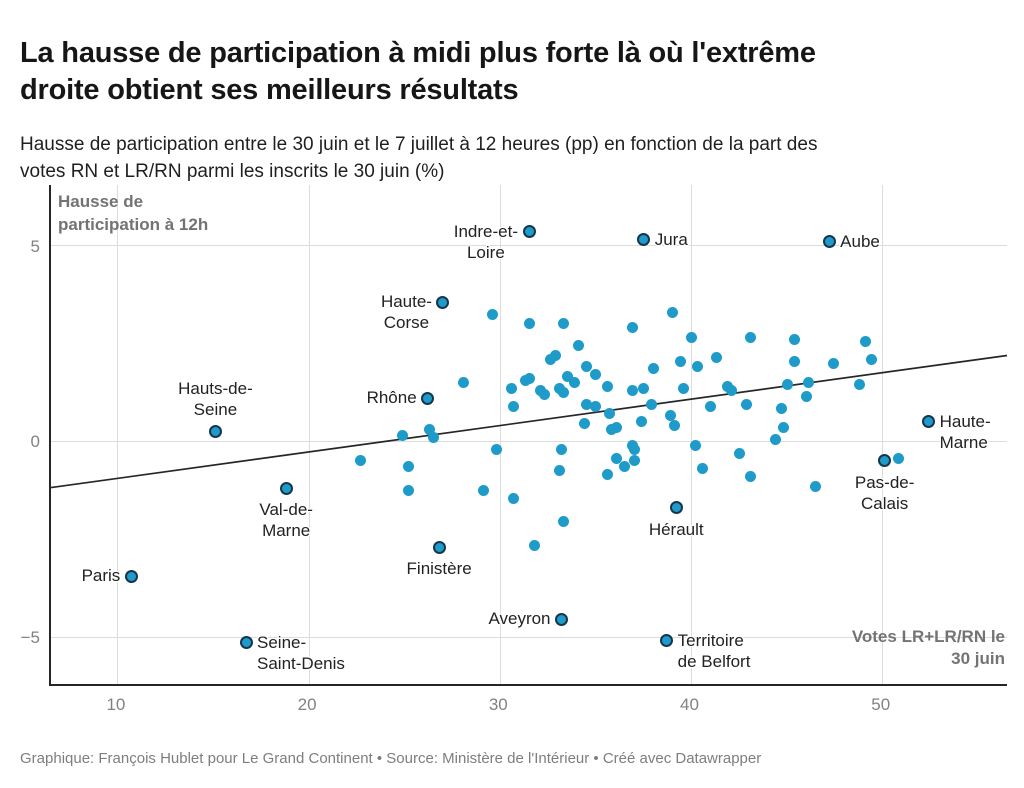  I want to click on point-label: Territoire de Belfort, so click(714, 650).